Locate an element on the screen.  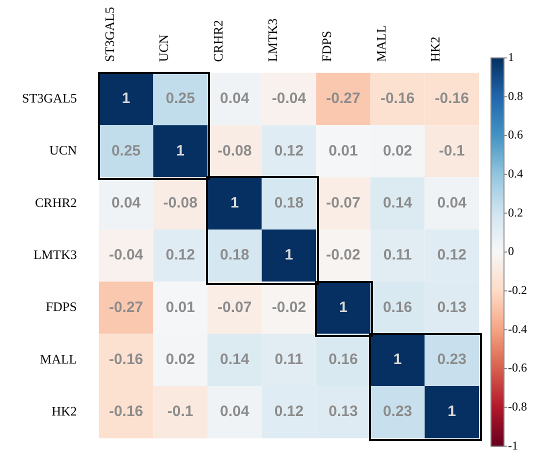
y-tick-label: LMTK3 is located at coordinates (55, 254).